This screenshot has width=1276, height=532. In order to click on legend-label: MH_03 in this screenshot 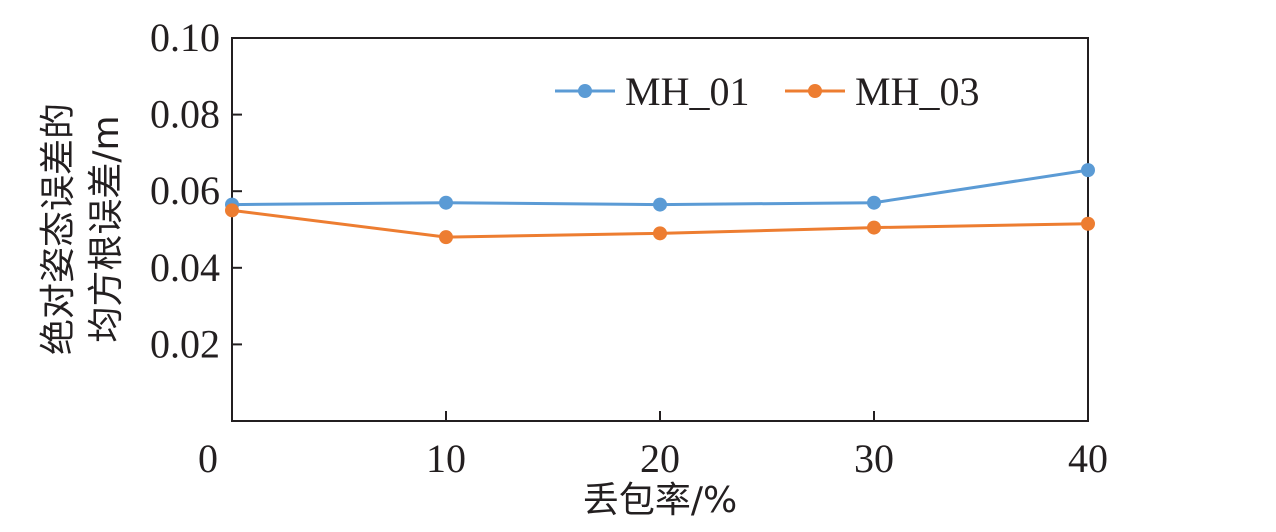, I will do `click(917, 91)`.